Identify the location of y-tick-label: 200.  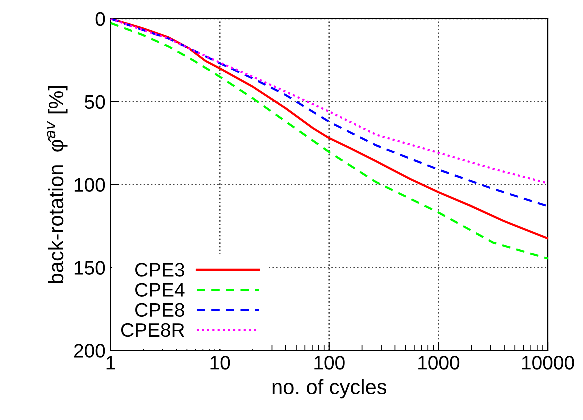
(90, 351).